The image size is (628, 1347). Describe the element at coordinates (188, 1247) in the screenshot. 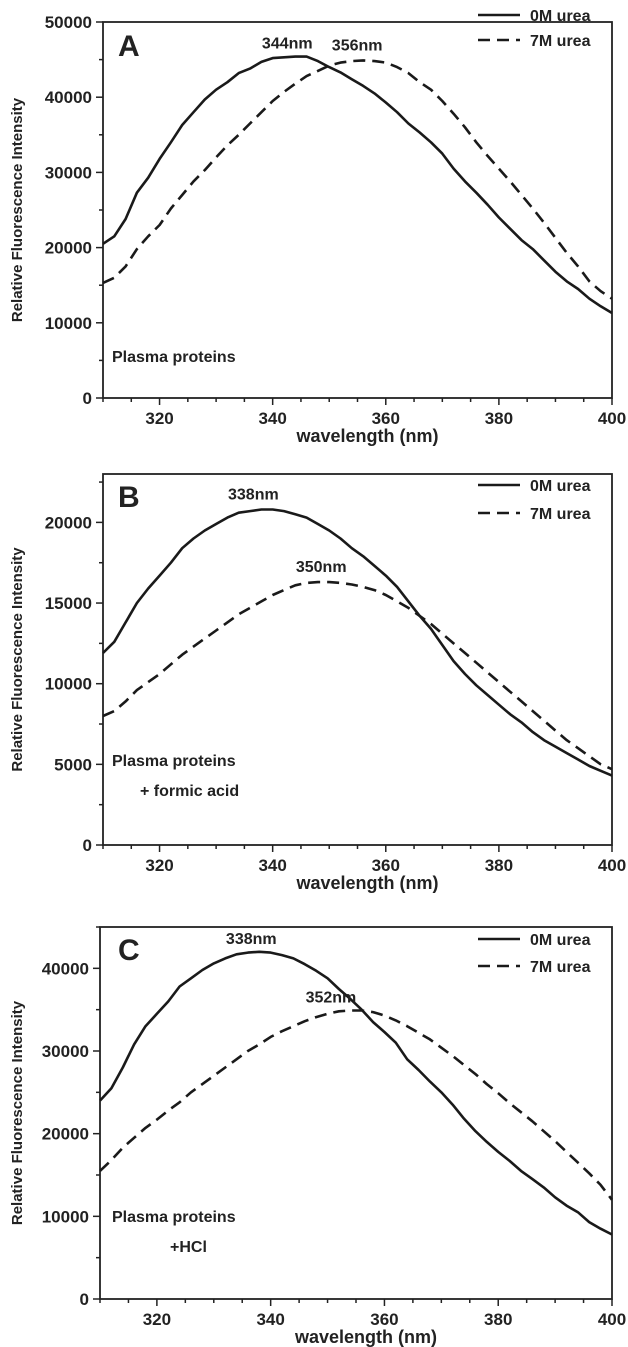

I see `sample-label: +HCl` at that location.